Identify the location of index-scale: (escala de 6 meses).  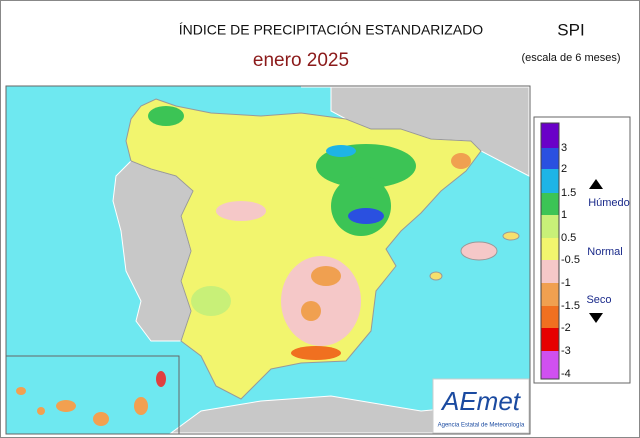
(570, 58).